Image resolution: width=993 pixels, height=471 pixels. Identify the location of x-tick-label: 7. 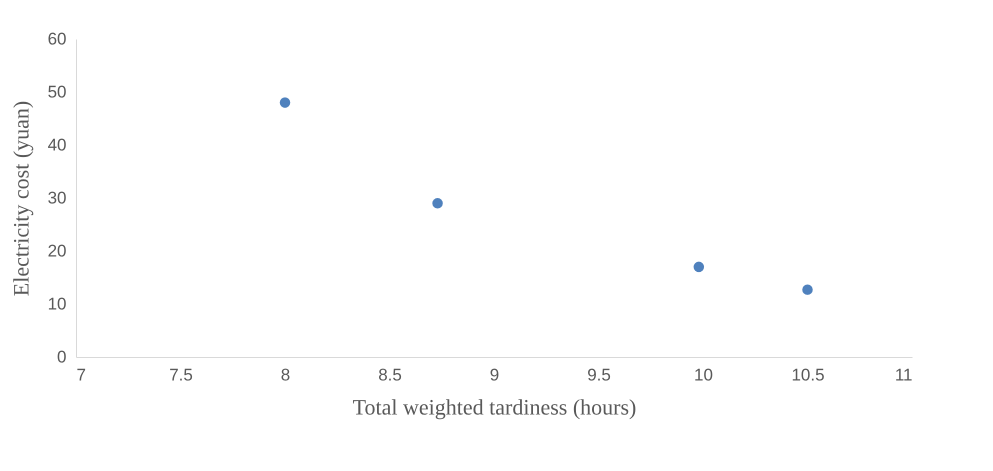
(81, 375).